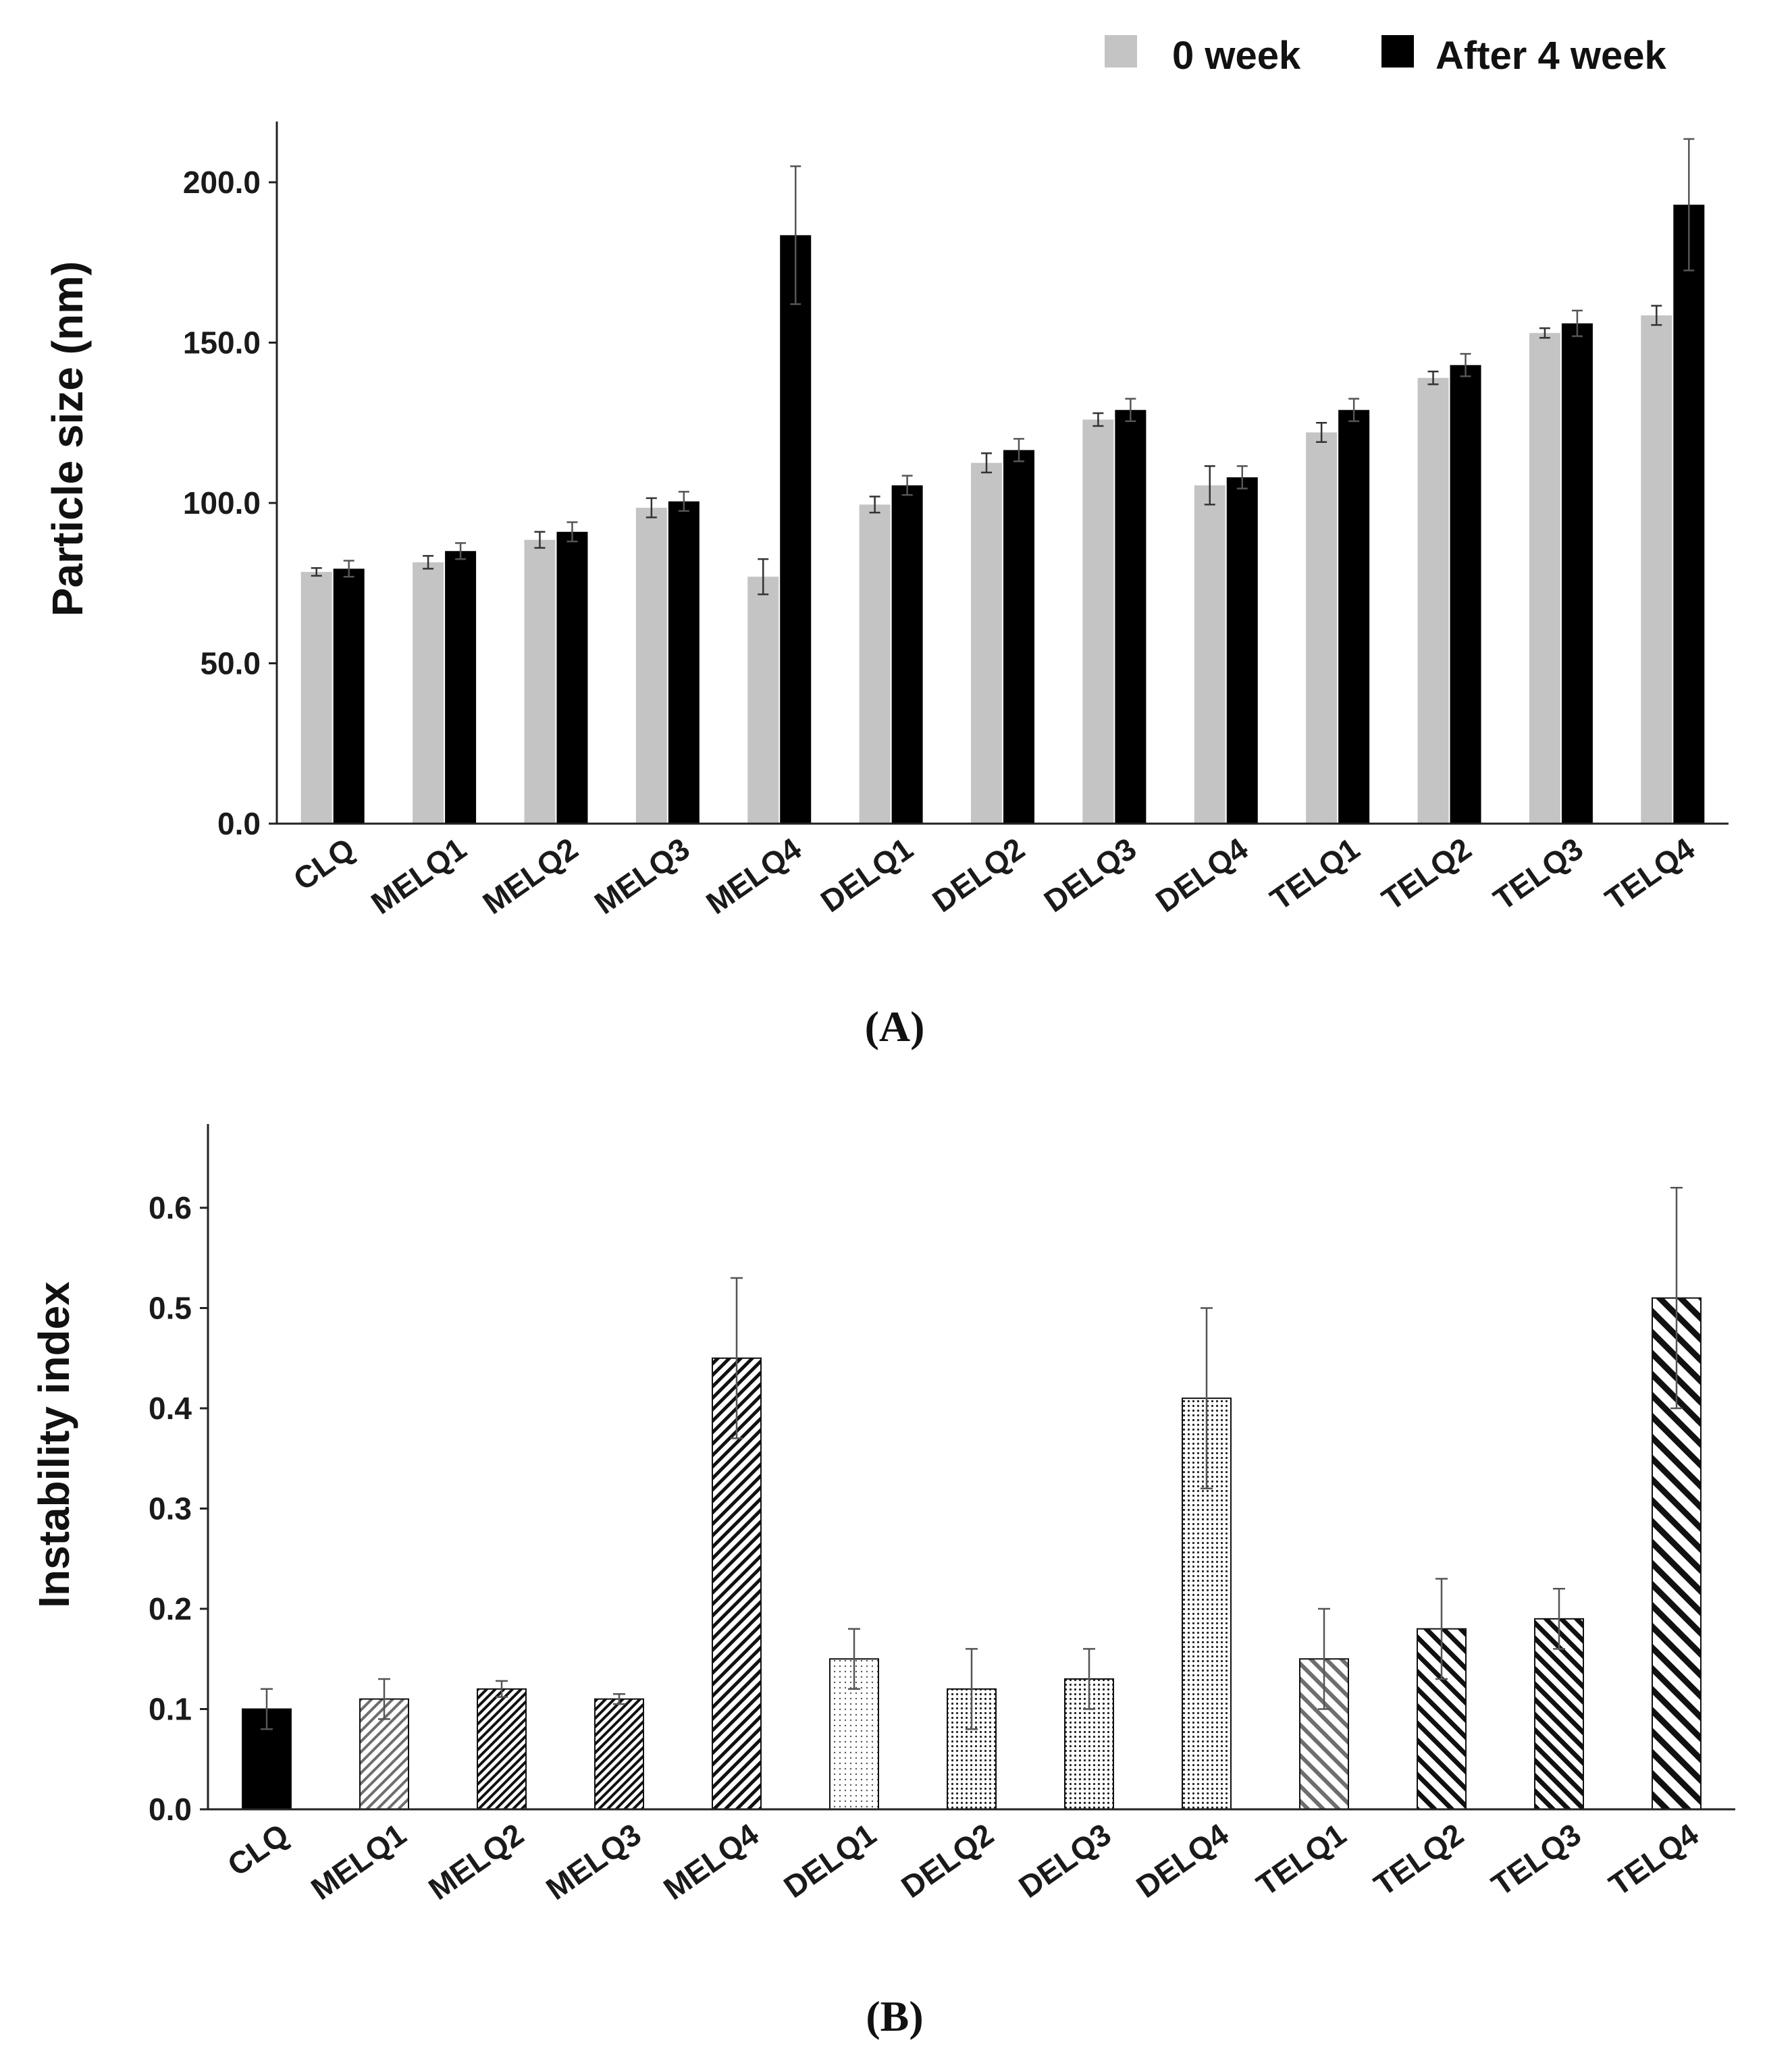 The image size is (1792, 2051). What do you see at coordinates (1577, 324) in the screenshot?
I see `error-bar-after-4-week-telq3` at bounding box center [1577, 324].